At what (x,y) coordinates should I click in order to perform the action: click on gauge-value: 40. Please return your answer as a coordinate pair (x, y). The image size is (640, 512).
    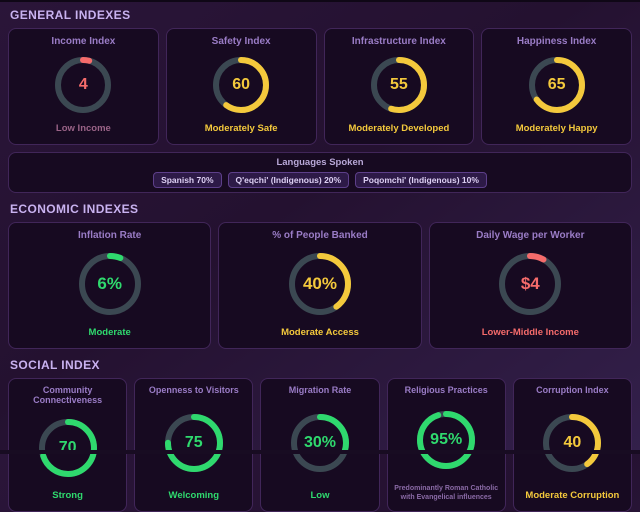
    Looking at the image, I should click on (572, 442).